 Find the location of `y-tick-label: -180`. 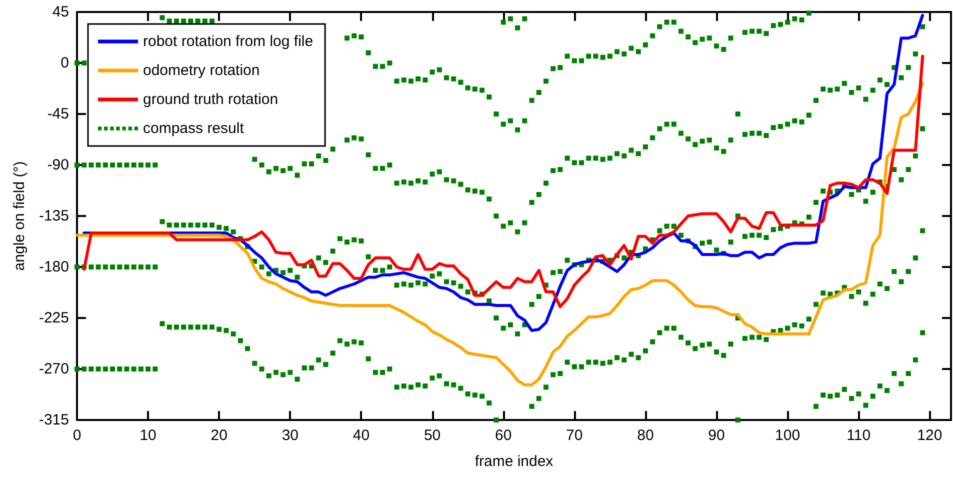

y-tick-label: -180 is located at coordinates (53, 267).